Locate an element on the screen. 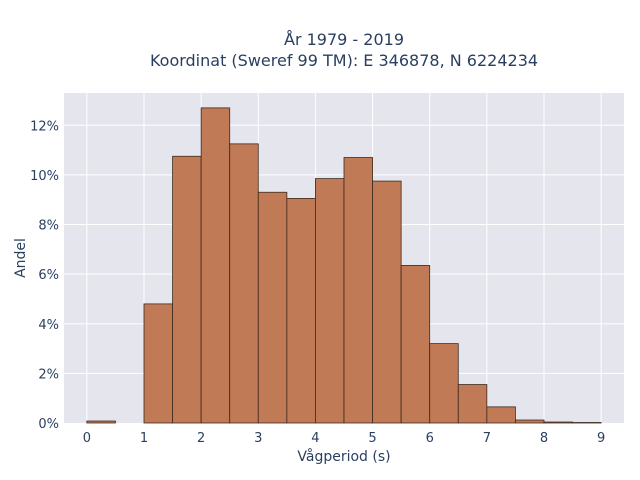 Image resolution: width=640 pixels, height=480 pixels. x-tick-label: 9 is located at coordinates (601, 438).